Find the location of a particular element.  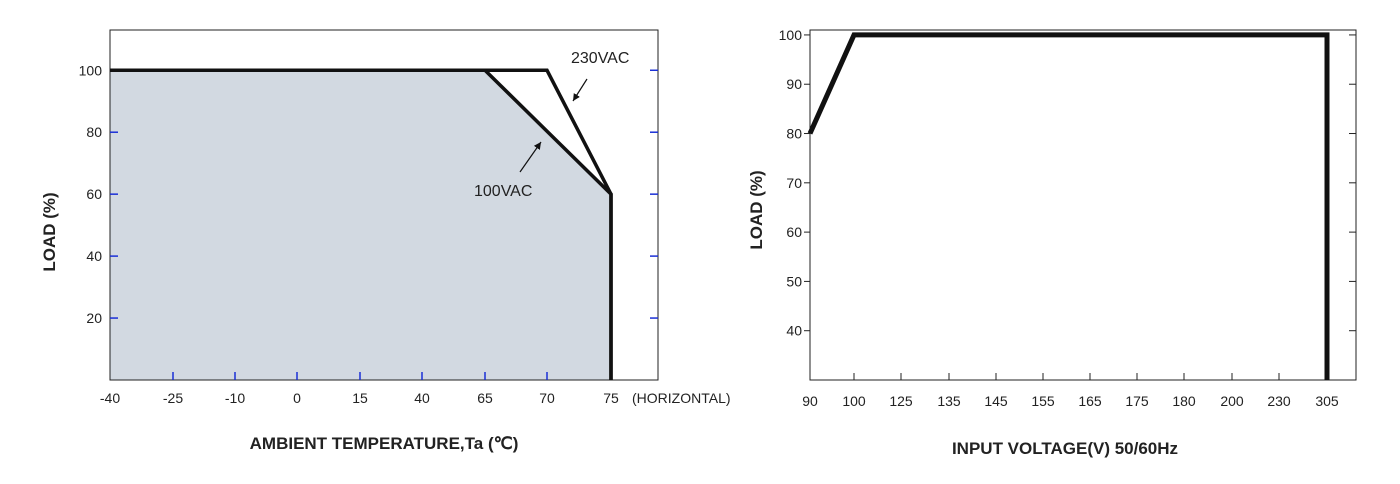

x-axis-title: INPUT VOLTAGE(V) 50/60Hz is located at coordinates (1065, 448).